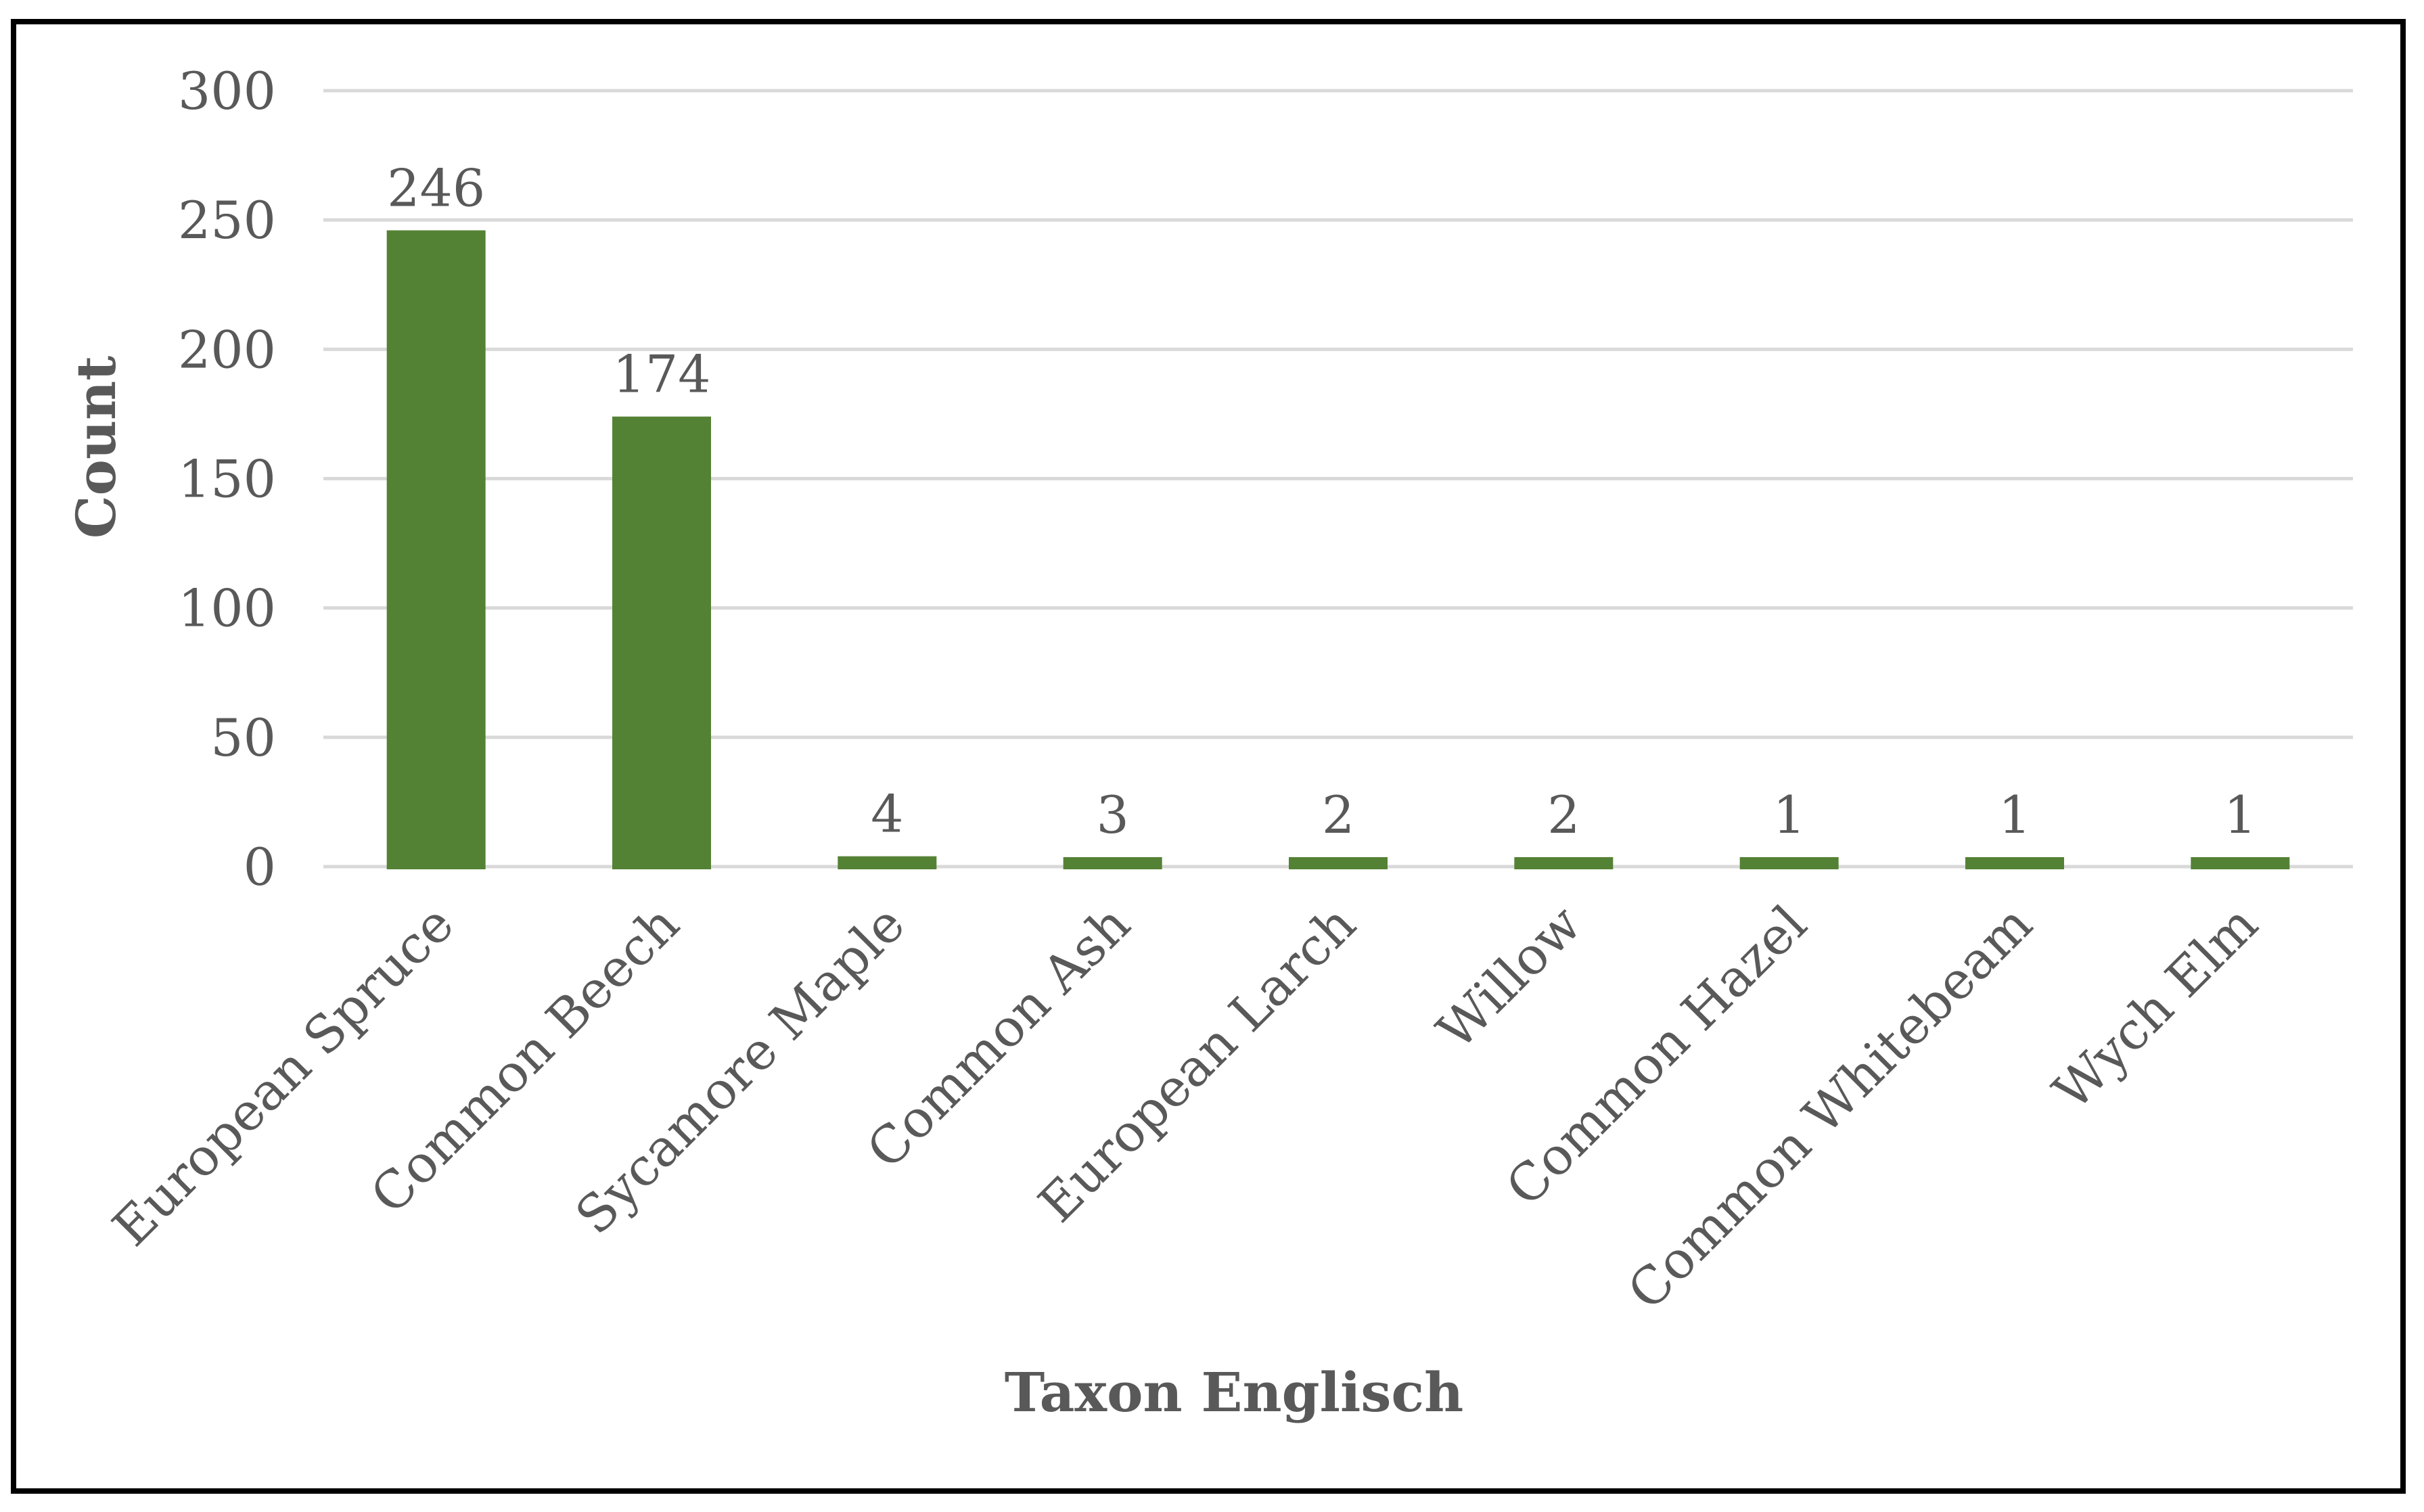 The width and height of the screenshot is (2424, 1512). Describe the element at coordinates (227, 350) in the screenshot. I see `y-tick-label: 200` at that location.